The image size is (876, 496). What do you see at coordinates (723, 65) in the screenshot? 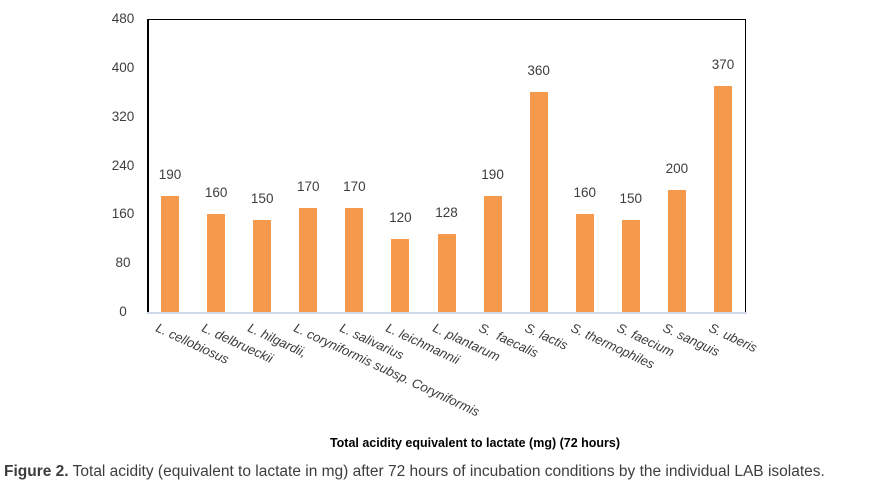
I see `bar-value-label: 370` at bounding box center [723, 65].